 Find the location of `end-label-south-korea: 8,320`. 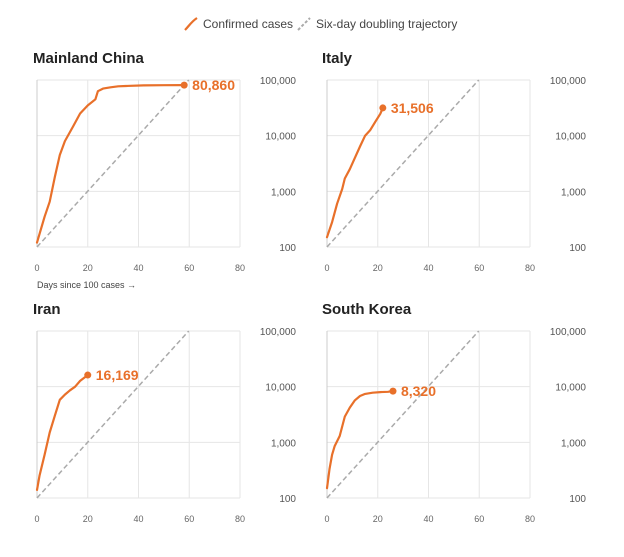

end-label-south-korea: 8,320 is located at coordinates (418, 391).